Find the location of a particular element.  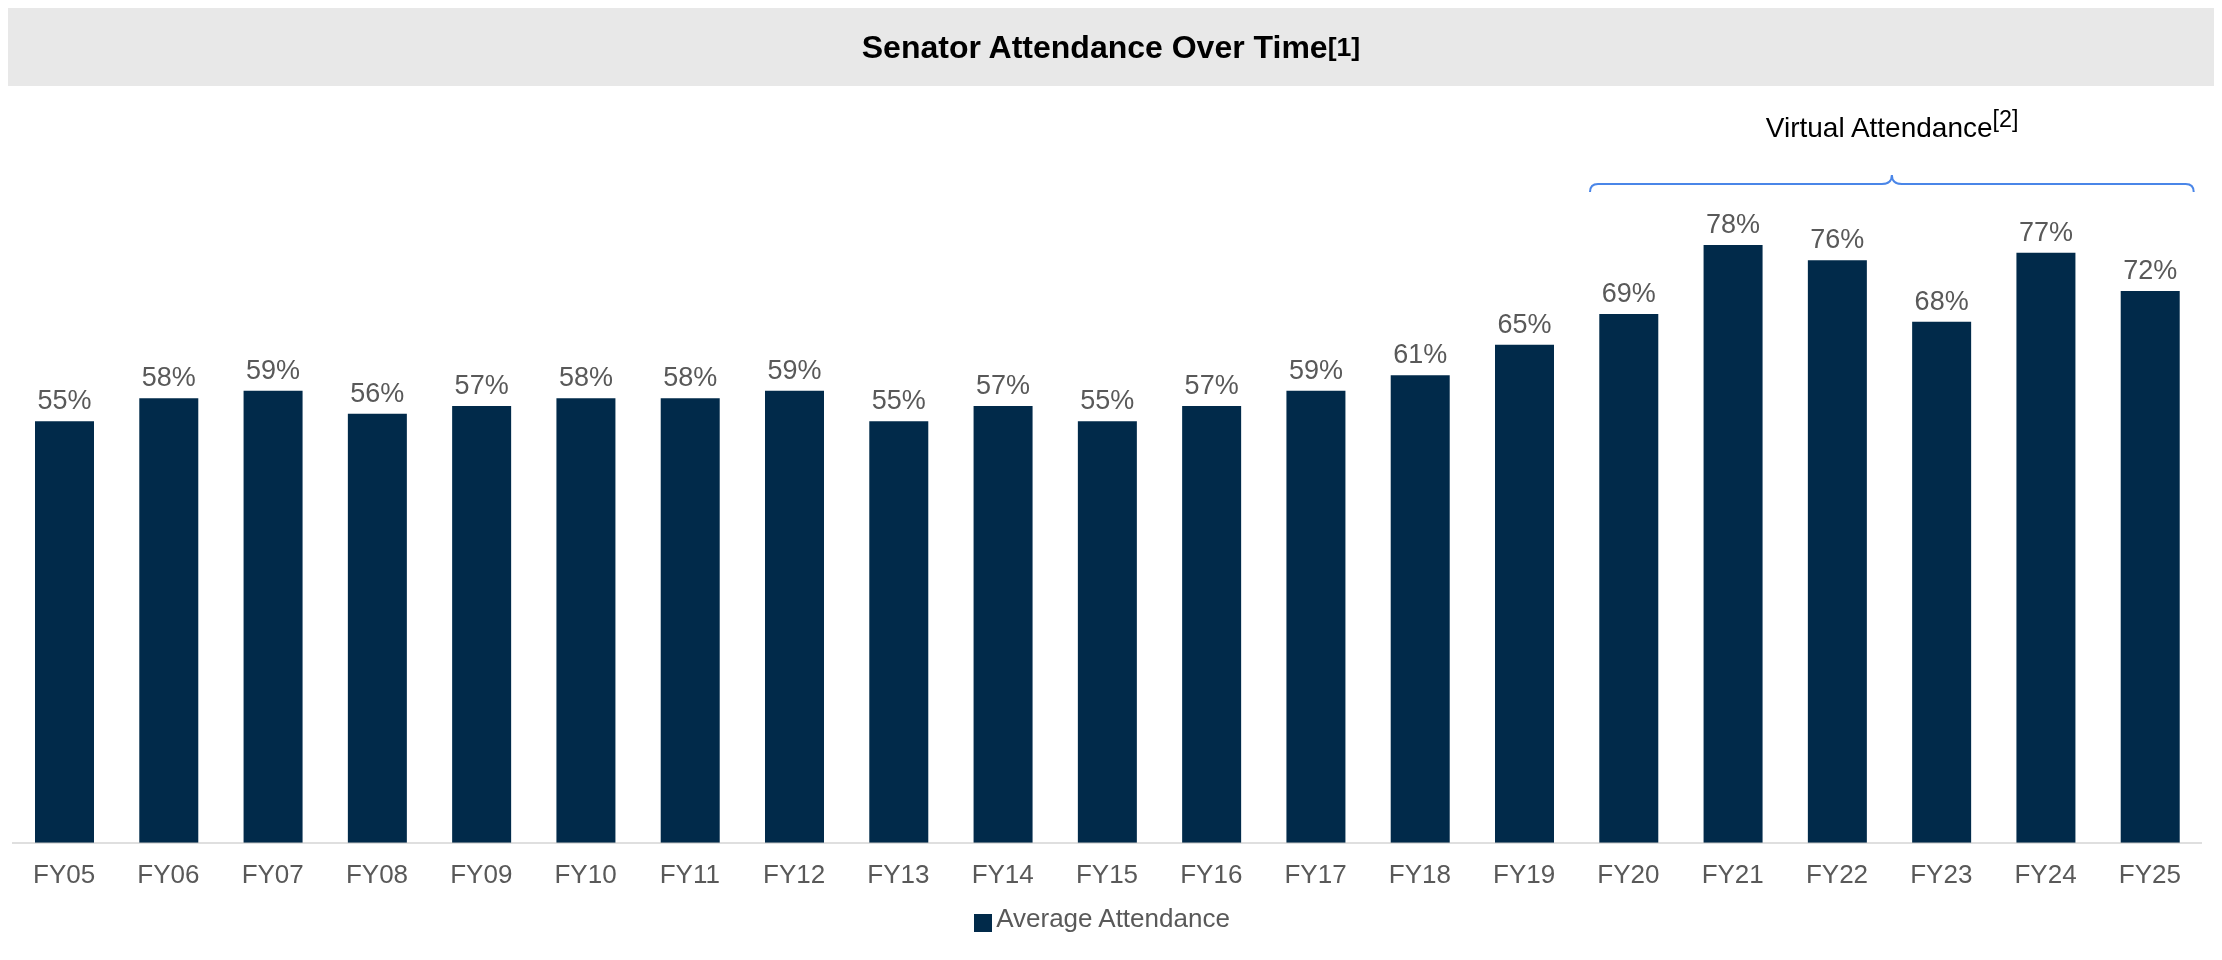

x-tick-label: FY20 is located at coordinates (1628, 874).